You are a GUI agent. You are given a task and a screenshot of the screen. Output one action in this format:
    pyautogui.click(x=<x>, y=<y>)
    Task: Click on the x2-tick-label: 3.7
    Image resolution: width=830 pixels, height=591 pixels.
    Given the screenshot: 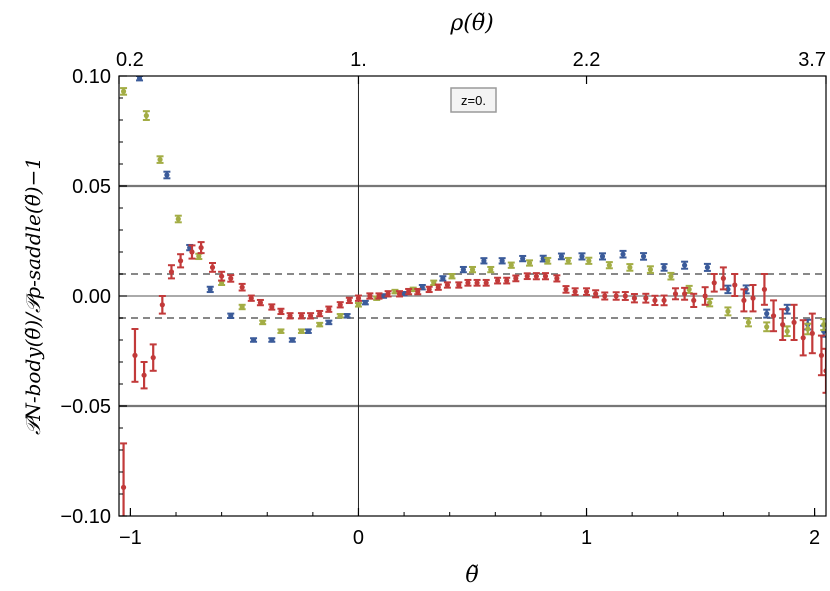 What is the action you would take?
    pyautogui.click(x=812, y=60)
    